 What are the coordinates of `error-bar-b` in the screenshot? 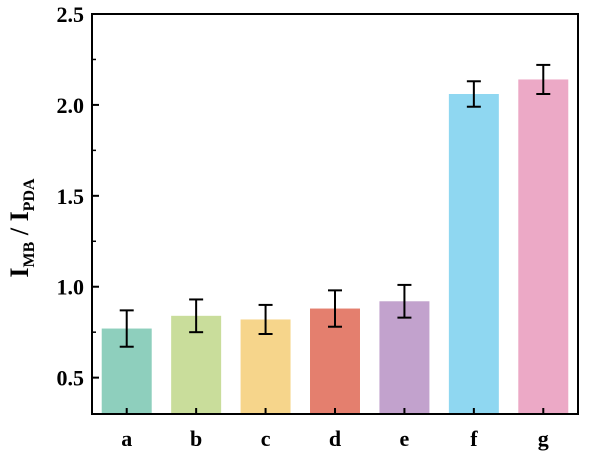 It's located at (196, 316).